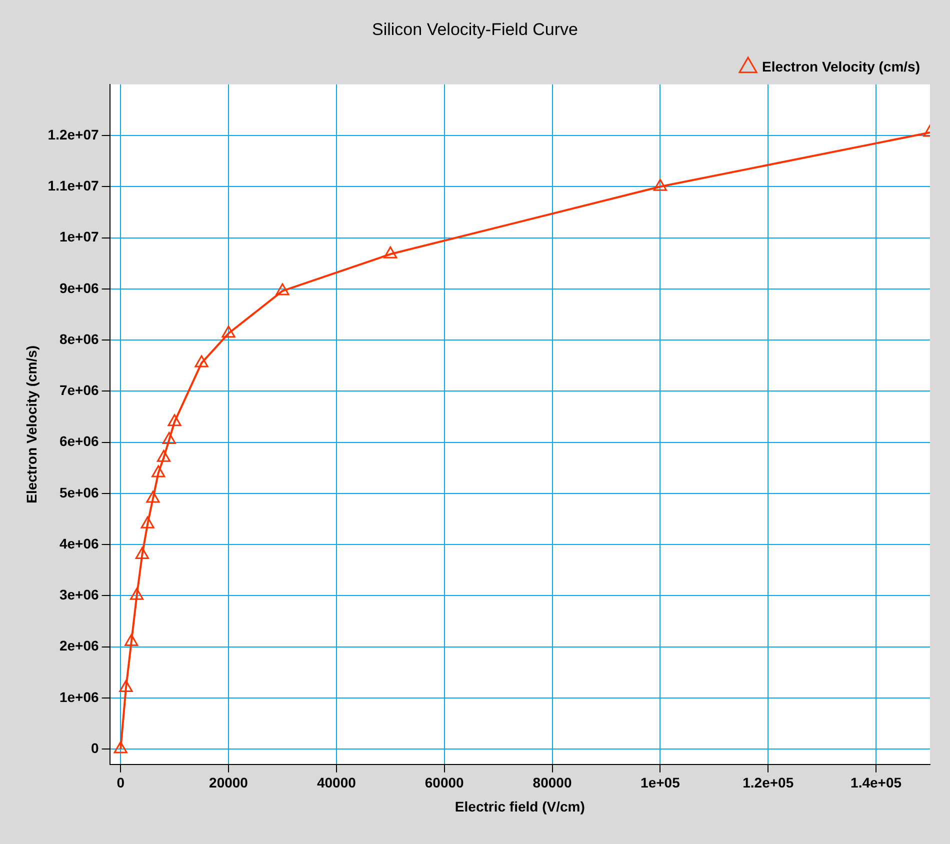  Describe the element at coordinates (79, 390) in the screenshot. I see `y-tick-label: 7e+06` at that location.